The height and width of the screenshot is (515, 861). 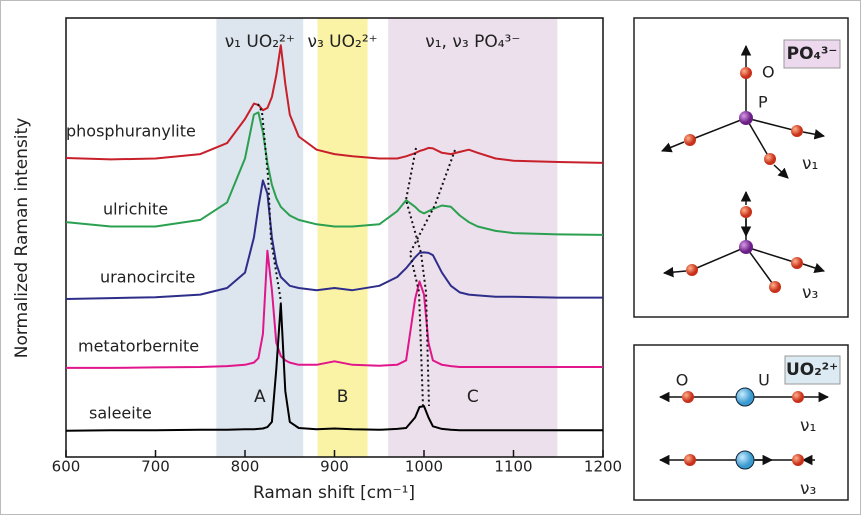 What do you see at coordinates (66, 467) in the screenshot?
I see `x-tick-label: 600` at bounding box center [66, 467].